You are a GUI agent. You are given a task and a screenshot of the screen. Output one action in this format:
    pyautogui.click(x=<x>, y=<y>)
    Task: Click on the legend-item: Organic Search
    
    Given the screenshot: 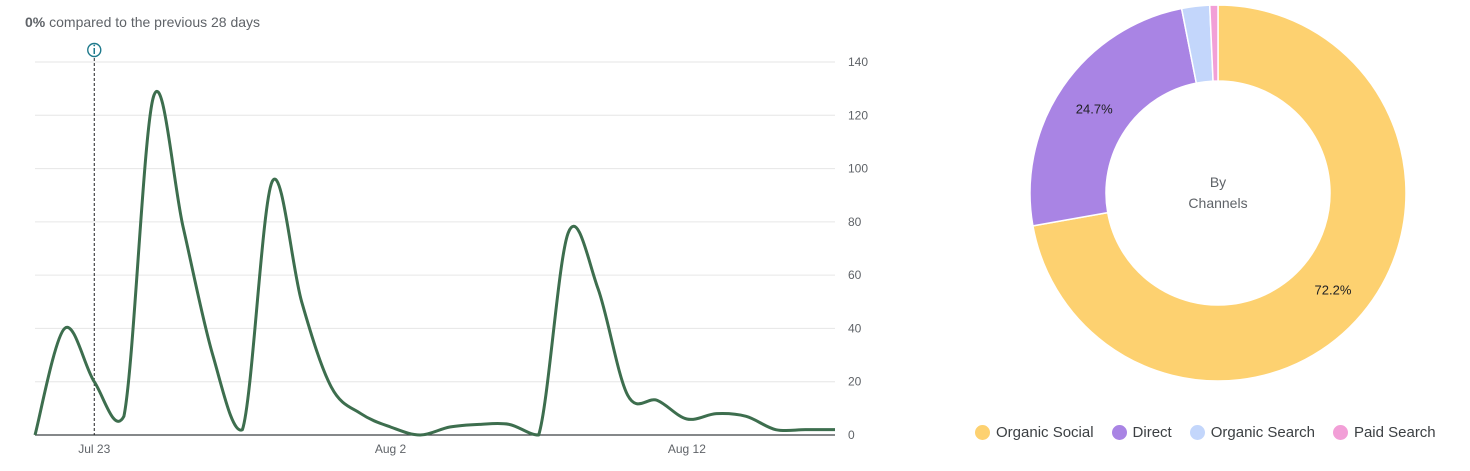 What is the action you would take?
    pyautogui.click(x=1252, y=432)
    